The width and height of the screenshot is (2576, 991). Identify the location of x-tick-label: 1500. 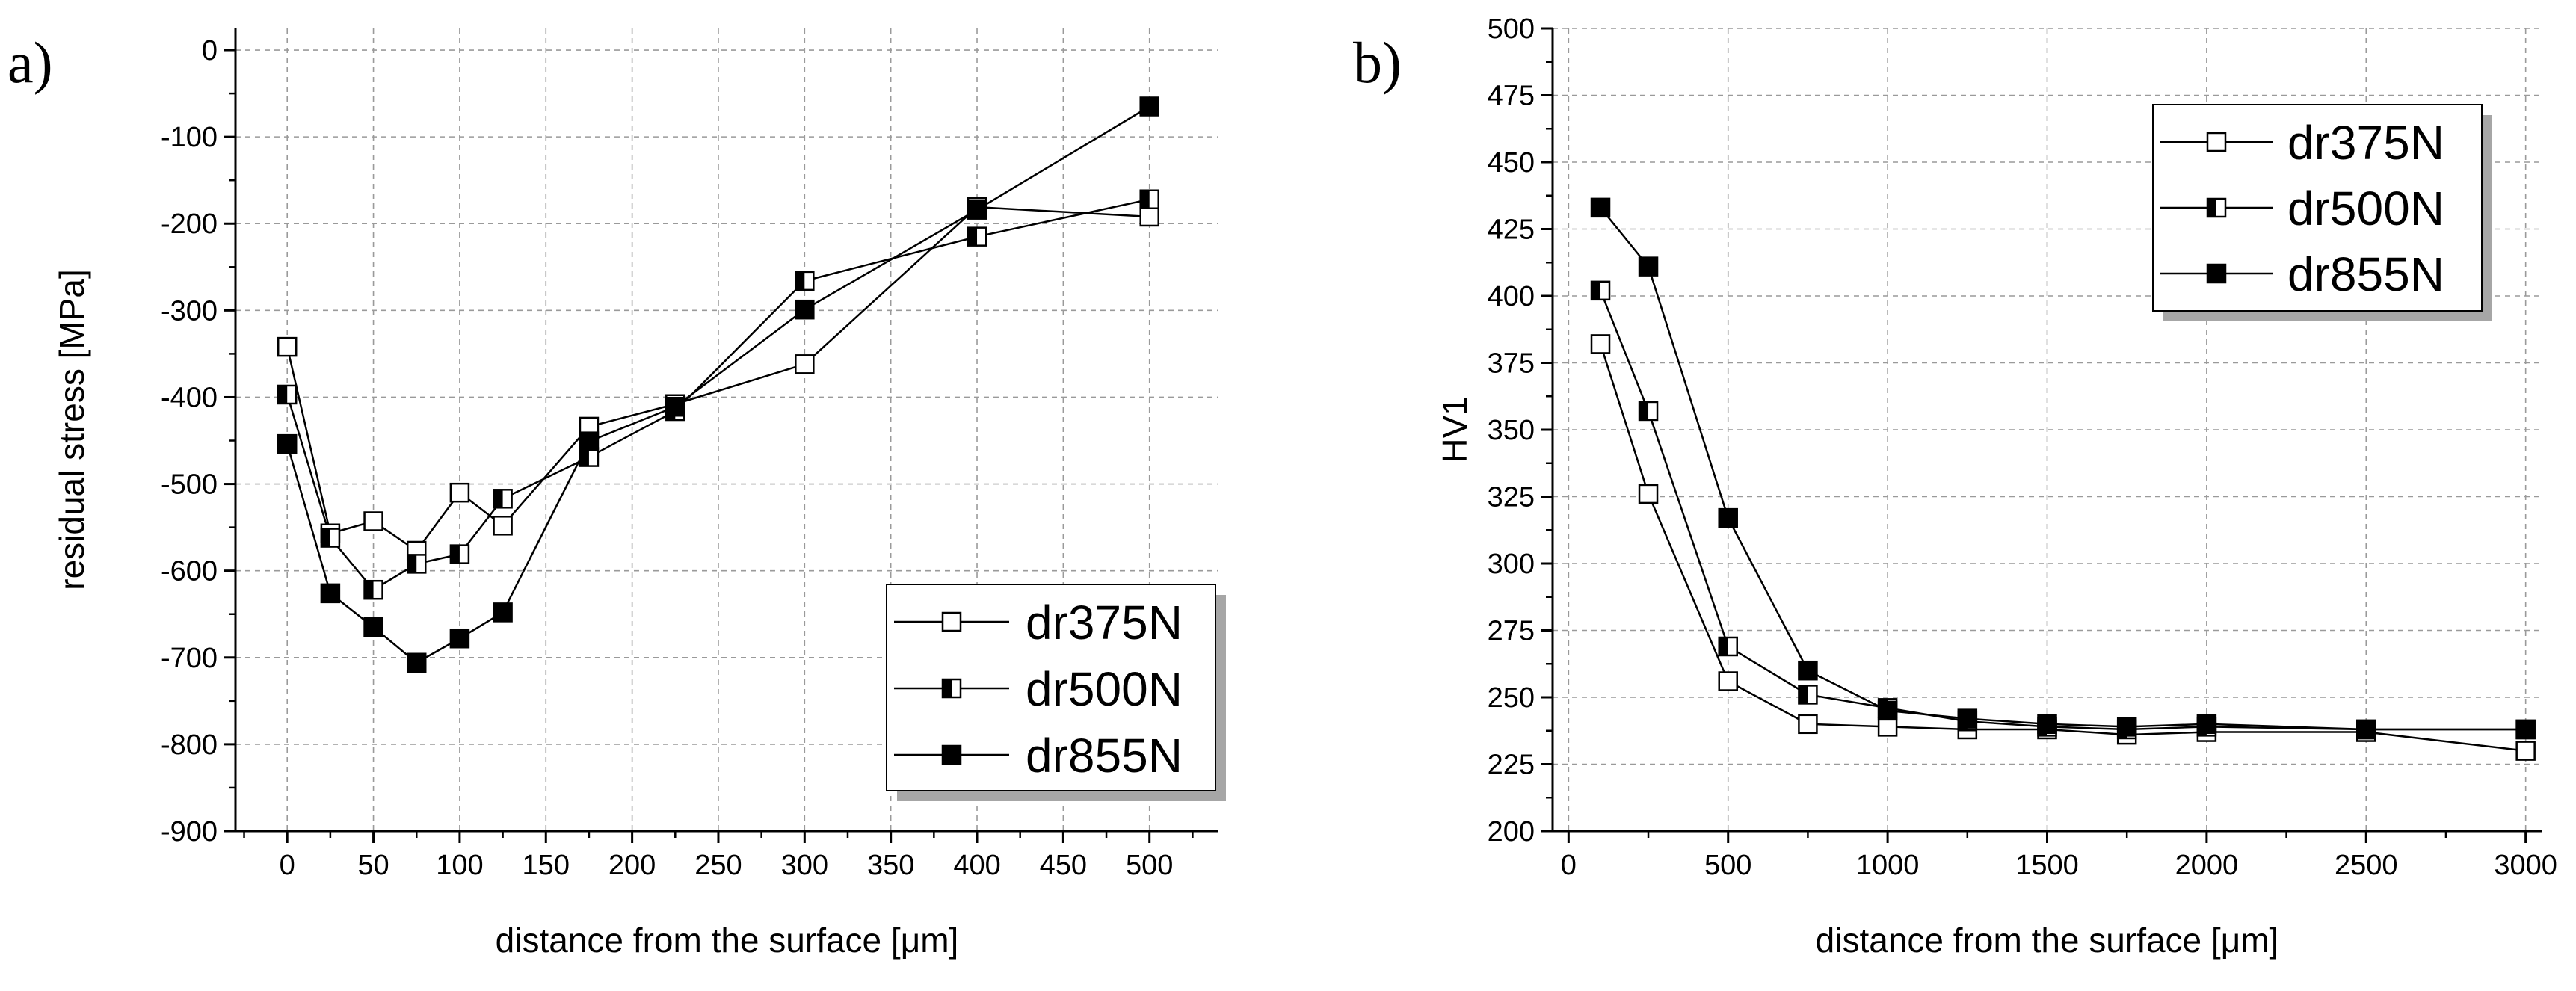
(2047, 866).